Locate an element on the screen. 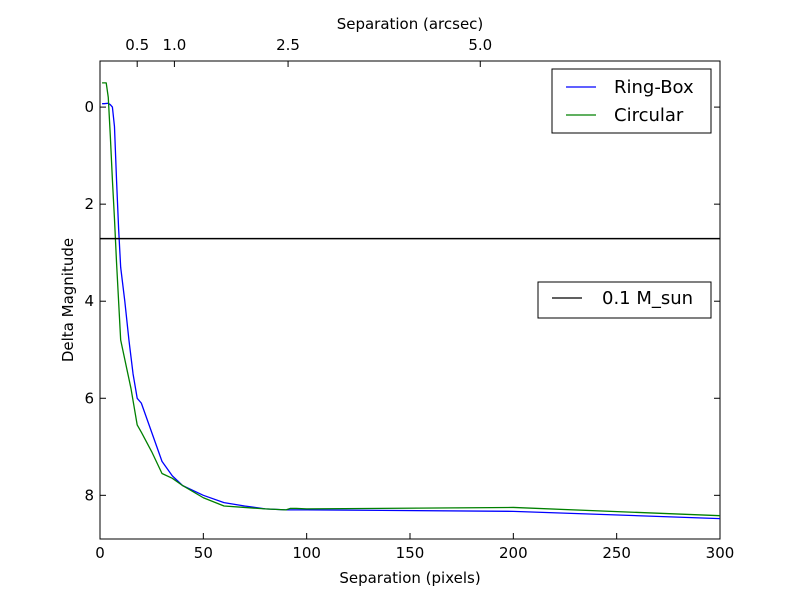 The width and height of the screenshot is (800, 600). legend-series: Ring-Box Circular is located at coordinates (631, 101).